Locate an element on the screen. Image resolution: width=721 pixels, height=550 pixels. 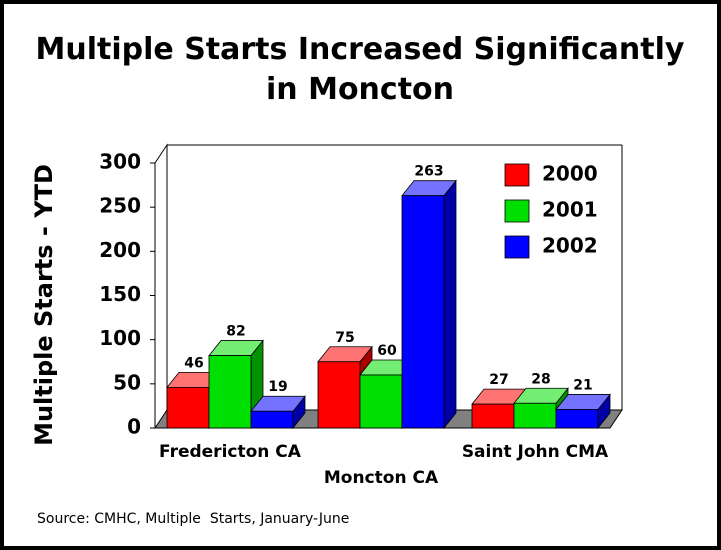
bar-side is located at coordinates (450, 304).